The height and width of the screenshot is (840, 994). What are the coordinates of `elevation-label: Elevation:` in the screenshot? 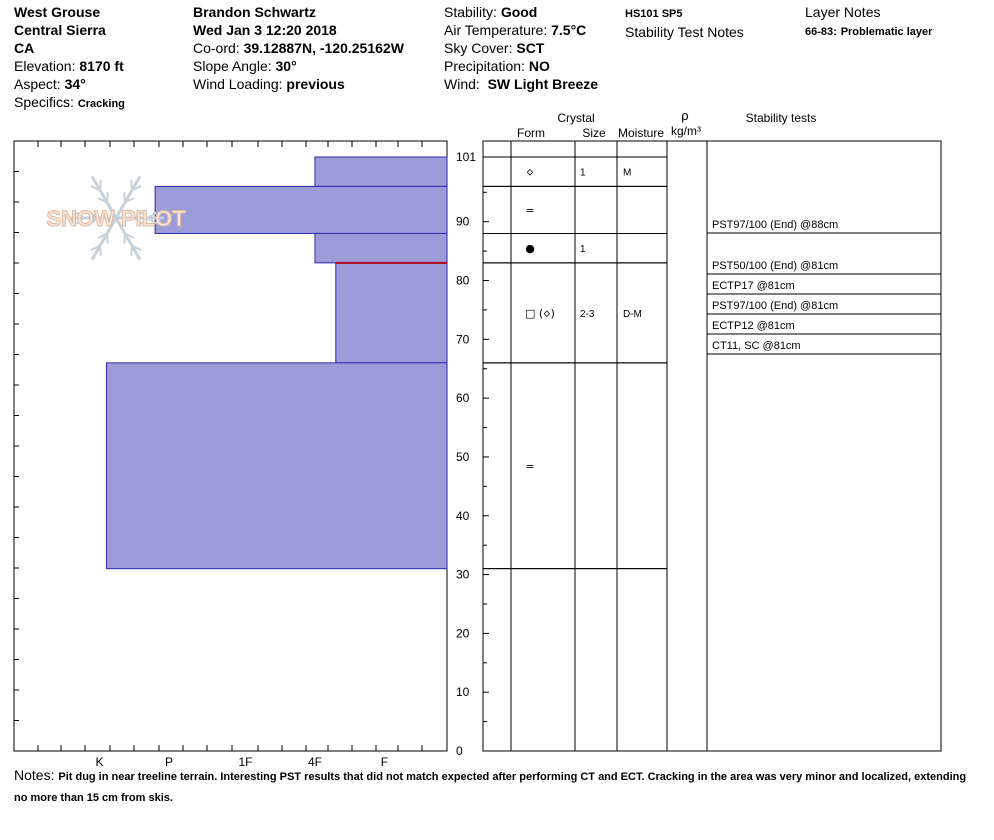 It's located at (45, 66).